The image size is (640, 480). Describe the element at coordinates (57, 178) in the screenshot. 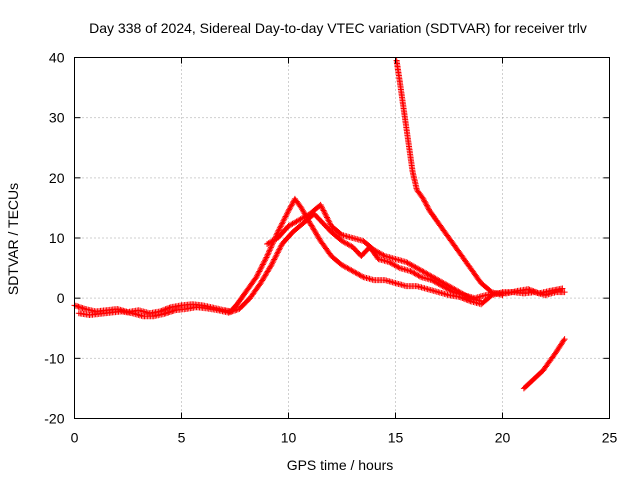

I see `y-tick-label: 20` at that location.